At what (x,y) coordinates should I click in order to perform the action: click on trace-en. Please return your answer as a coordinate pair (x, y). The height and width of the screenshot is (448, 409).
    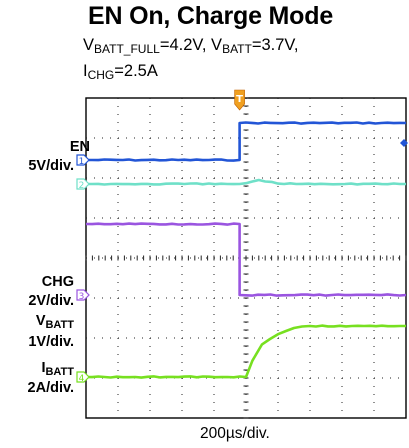
    Looking at the image, I should click on (246, 141).